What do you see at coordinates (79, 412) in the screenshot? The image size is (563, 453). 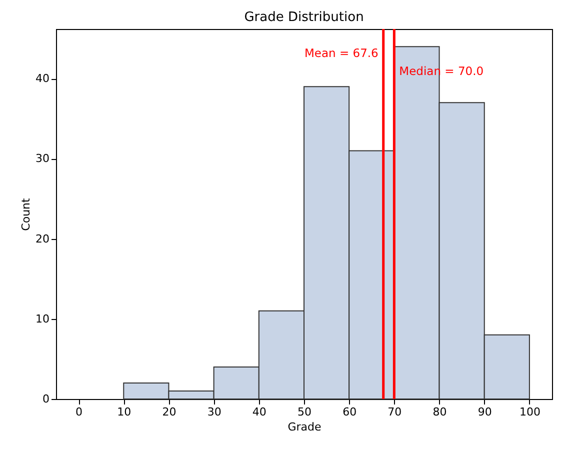 I see `x-tick-label: 0` at bounding box center [79, 412].